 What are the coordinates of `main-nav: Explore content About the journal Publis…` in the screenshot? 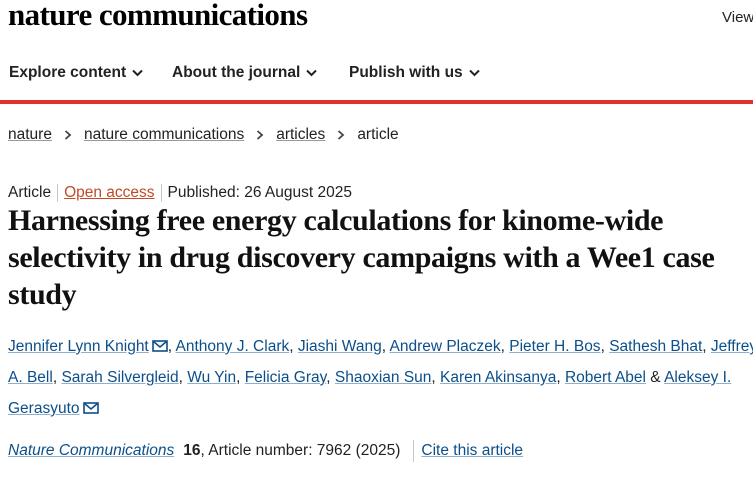 It's located at (376, 75).